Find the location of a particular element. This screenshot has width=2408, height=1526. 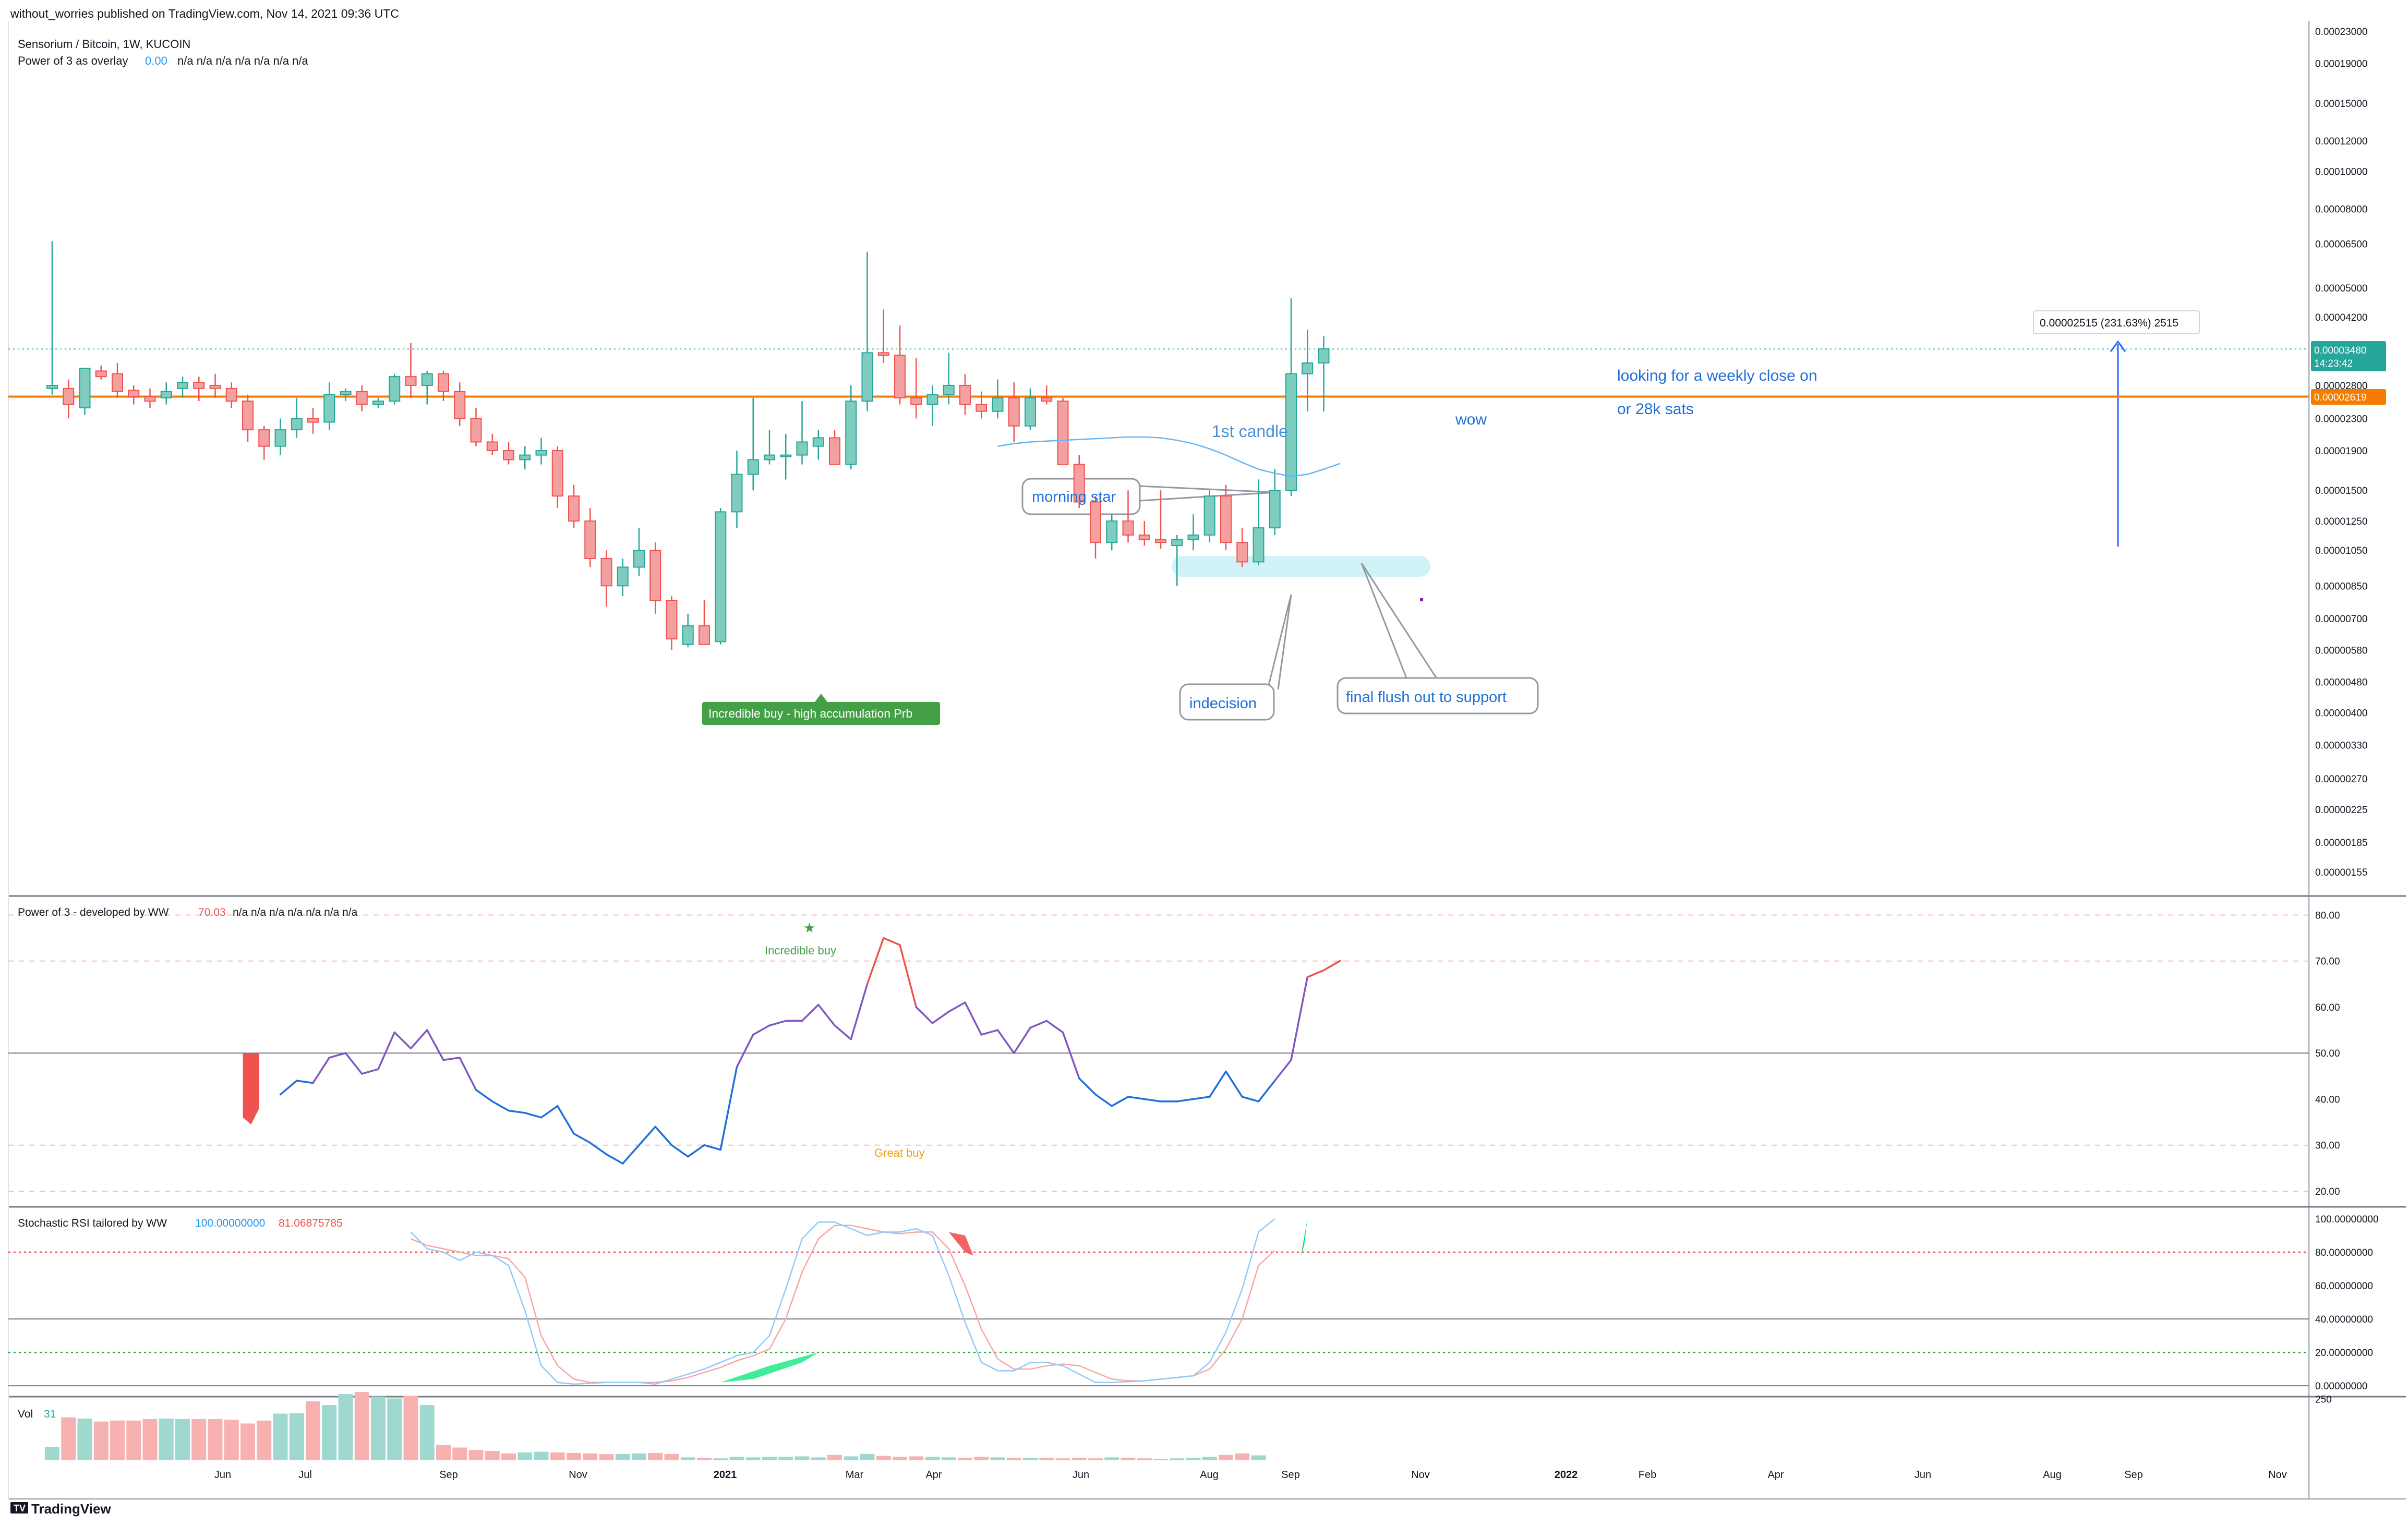

bar-countdown: 14:23:42 is located at coordinates (2333, 363).